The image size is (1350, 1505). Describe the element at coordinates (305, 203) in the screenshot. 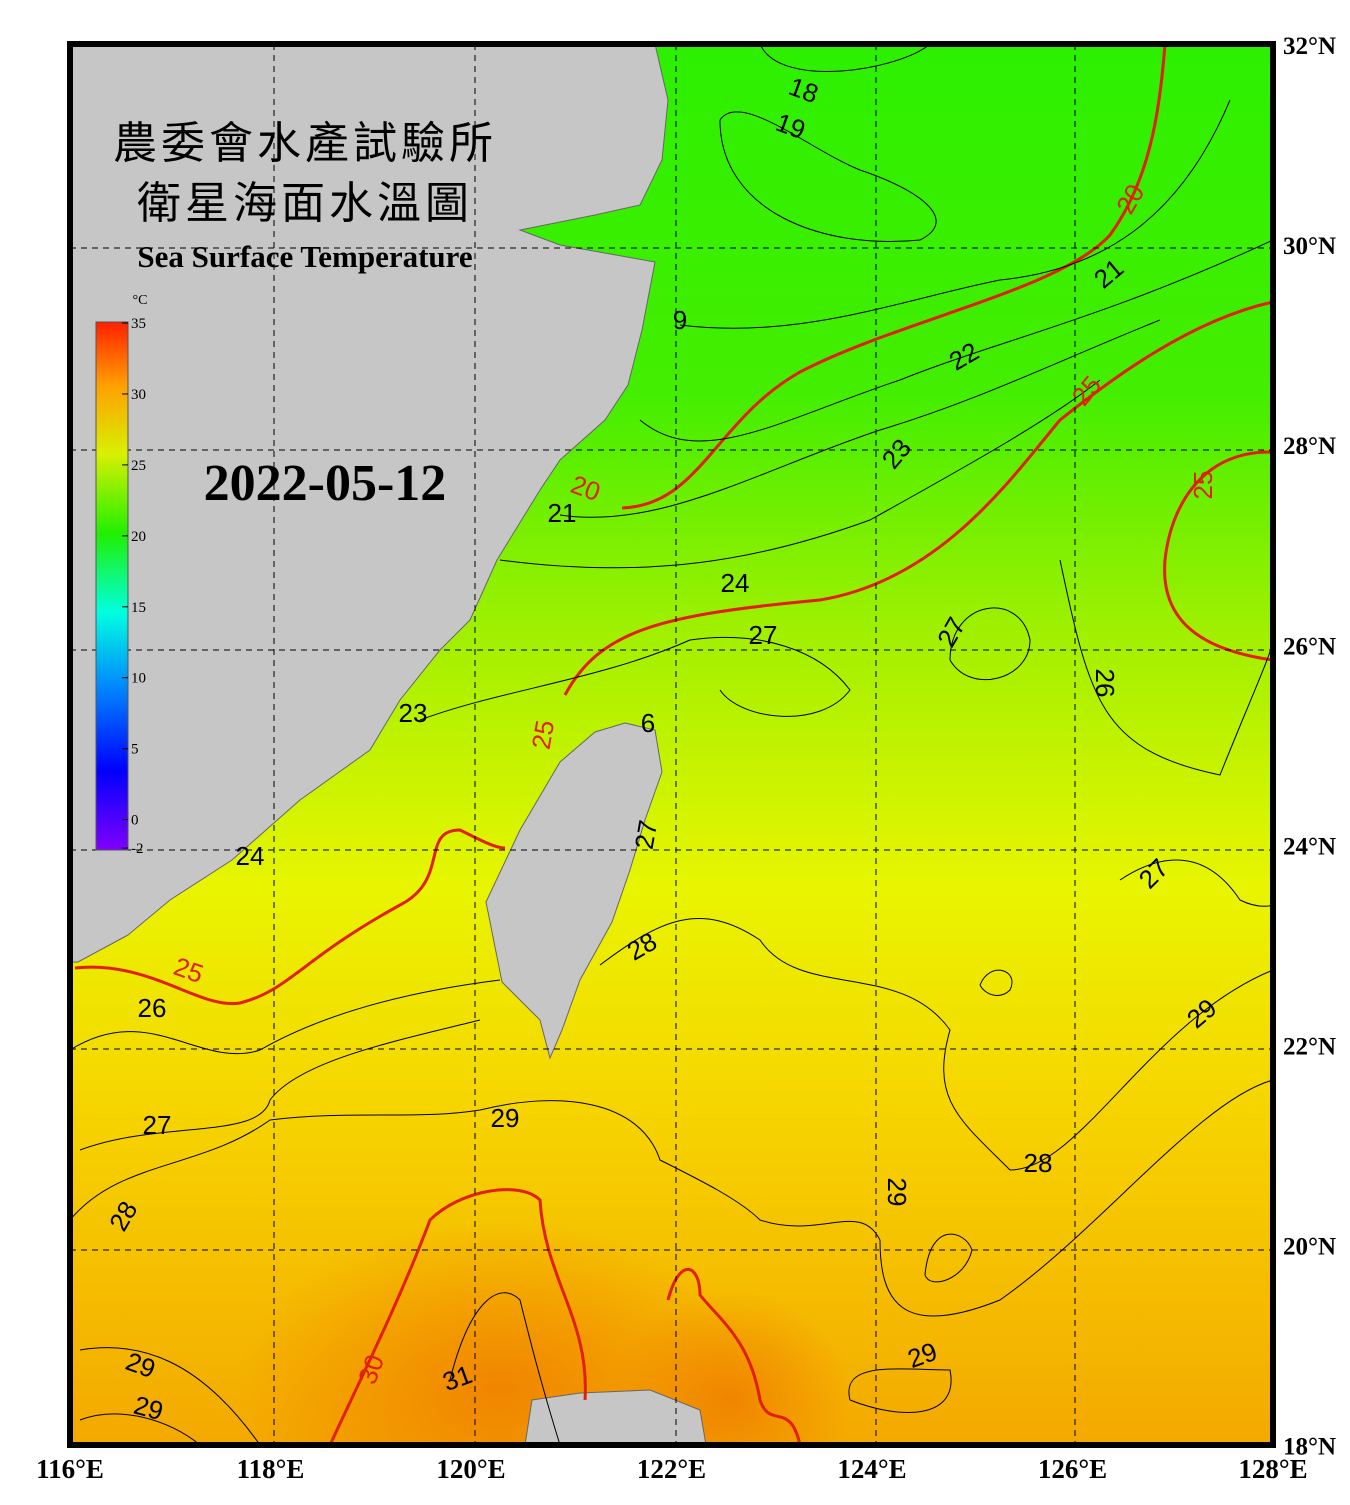

I see `title-zh: 衛星海面水溫圖` at that location.